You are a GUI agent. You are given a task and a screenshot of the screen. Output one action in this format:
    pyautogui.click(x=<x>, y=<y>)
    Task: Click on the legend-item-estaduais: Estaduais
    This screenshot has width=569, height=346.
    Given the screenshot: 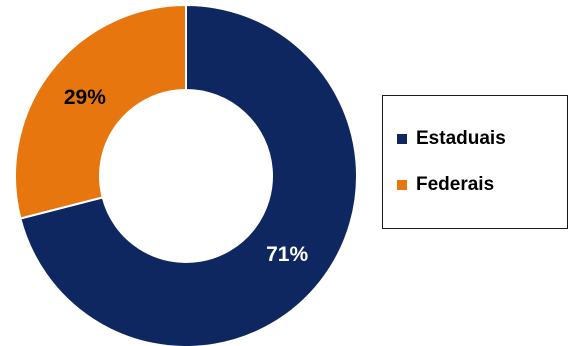 What is the action you would take?
    pyautogui.click(x=482, y=139)
    